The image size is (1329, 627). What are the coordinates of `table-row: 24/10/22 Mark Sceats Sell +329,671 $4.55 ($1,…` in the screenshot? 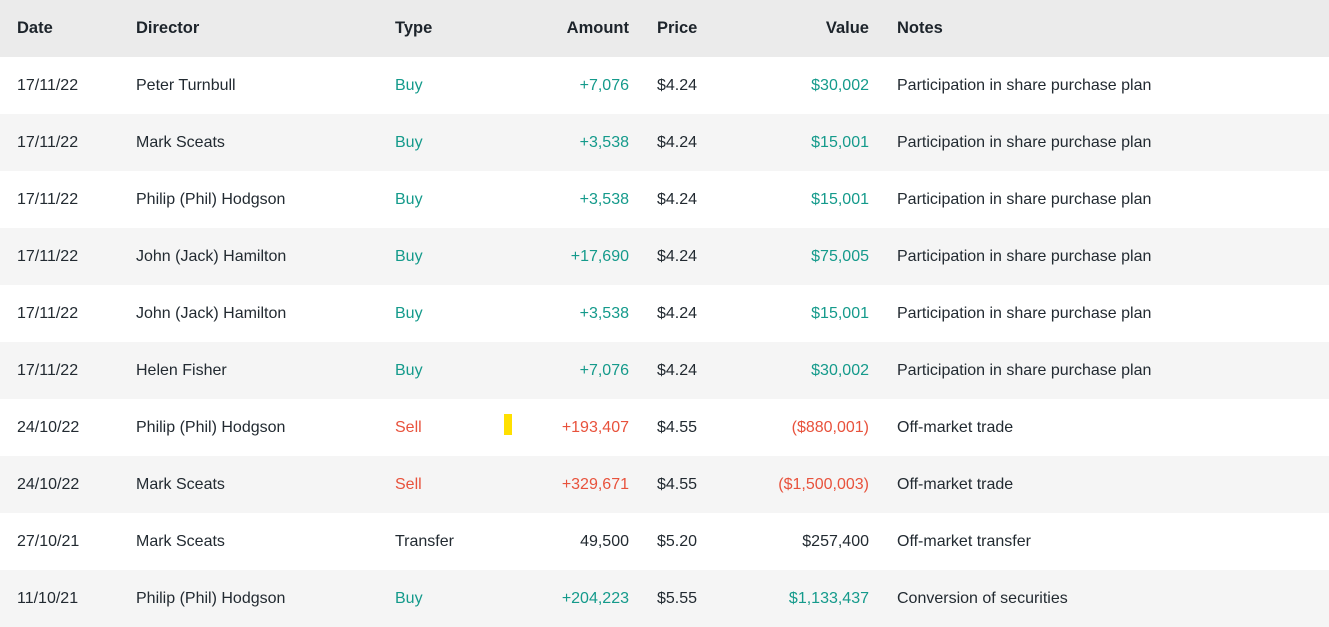 It's located at (664, 484).